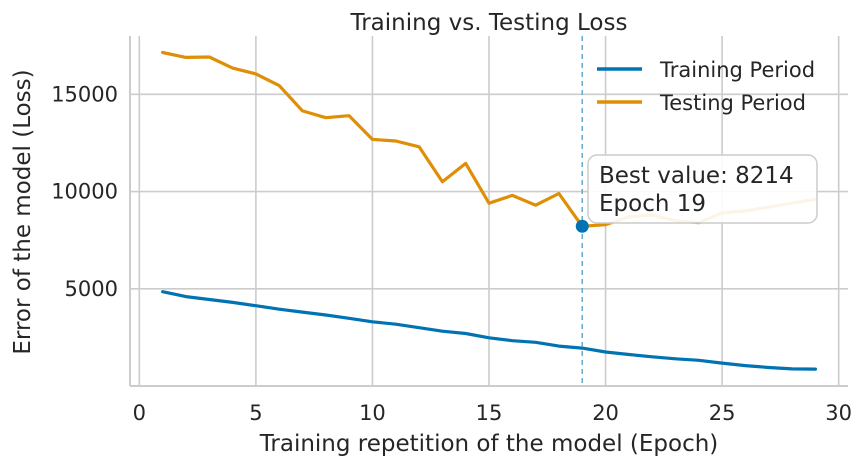  I want to click on legend-label-testing-period: Testing Period, so click(732, 103).